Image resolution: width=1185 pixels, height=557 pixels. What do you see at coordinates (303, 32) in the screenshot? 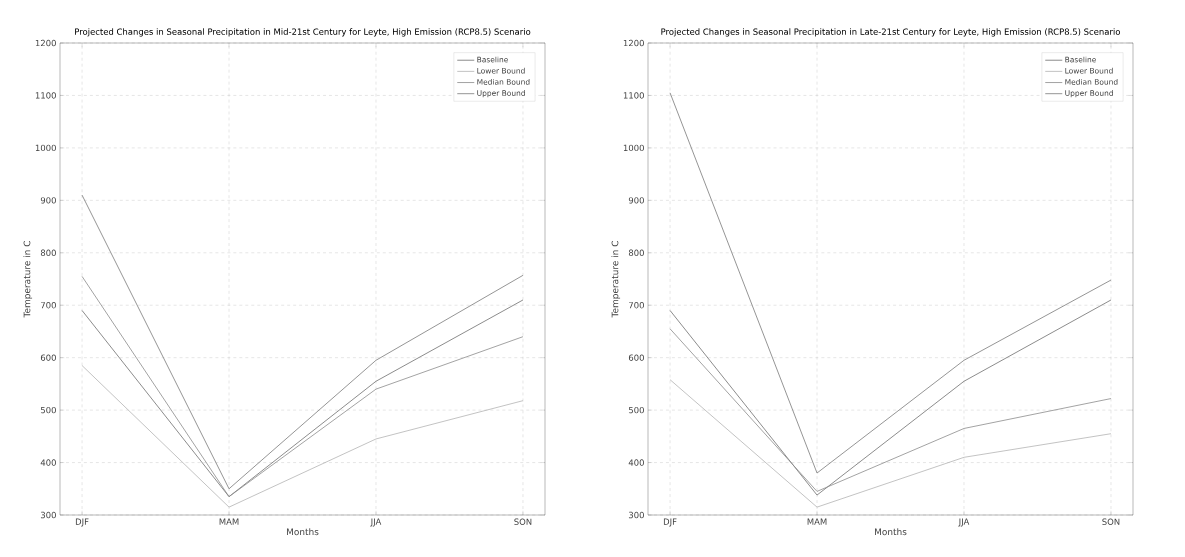
I see `chart-title: Projected Changes in Seasonal Precipitation in Mid-21st Century for Leyte, High Emission (RCP8.5) Scenario` at bounding box center [303, 32].